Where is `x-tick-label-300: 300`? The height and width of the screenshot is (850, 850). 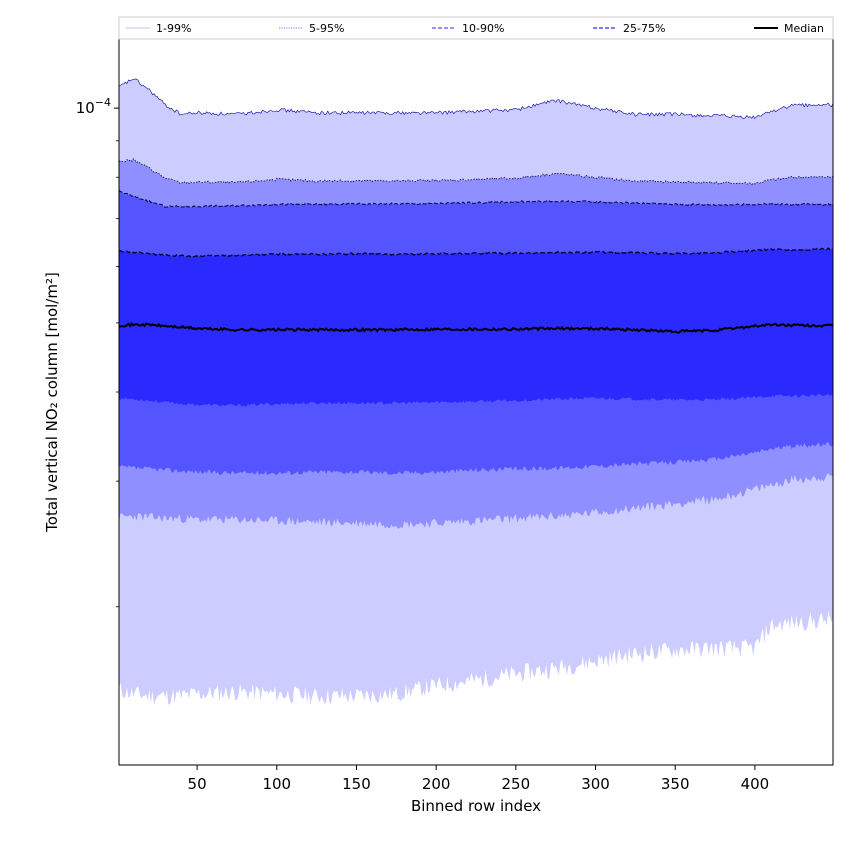 x-tick-label-300: 300 is located at coordinates (595, 784).